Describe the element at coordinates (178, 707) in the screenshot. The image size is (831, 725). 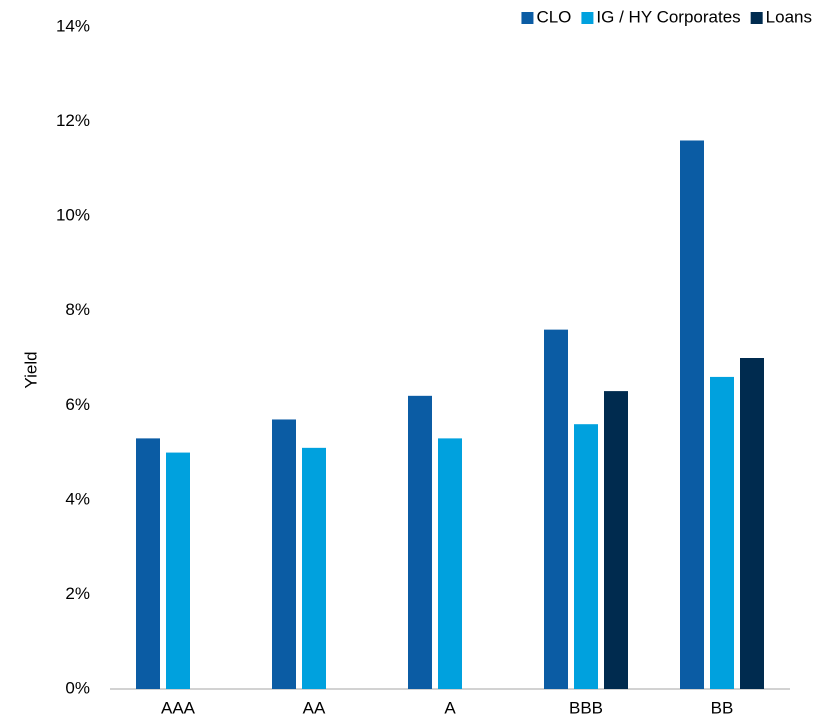
I see `x-tick-label: AAA` at that location.